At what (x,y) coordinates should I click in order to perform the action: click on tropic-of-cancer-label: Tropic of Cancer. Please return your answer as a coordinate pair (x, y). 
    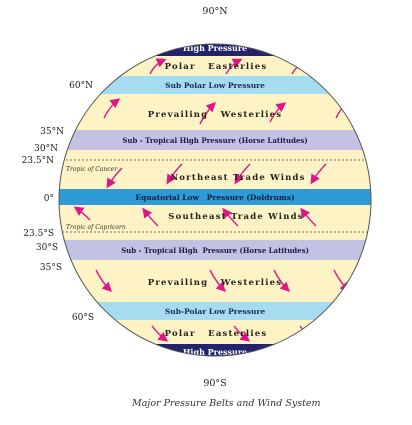
    Looking at the image, I should click on (92, 169).